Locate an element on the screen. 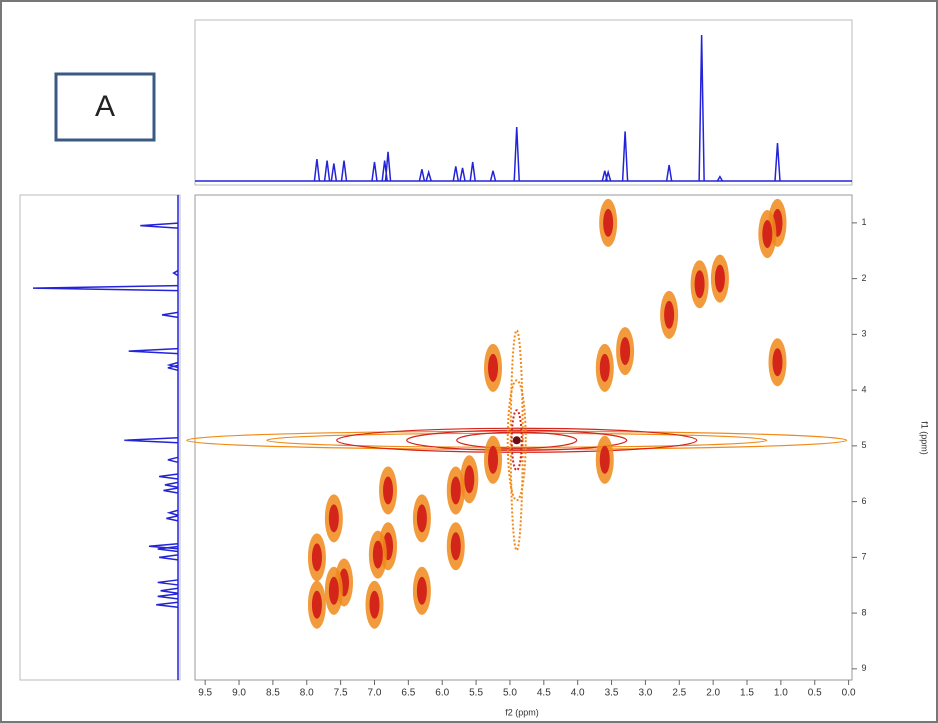  y-tick-label: 6 is located at coordinates (863, 501).